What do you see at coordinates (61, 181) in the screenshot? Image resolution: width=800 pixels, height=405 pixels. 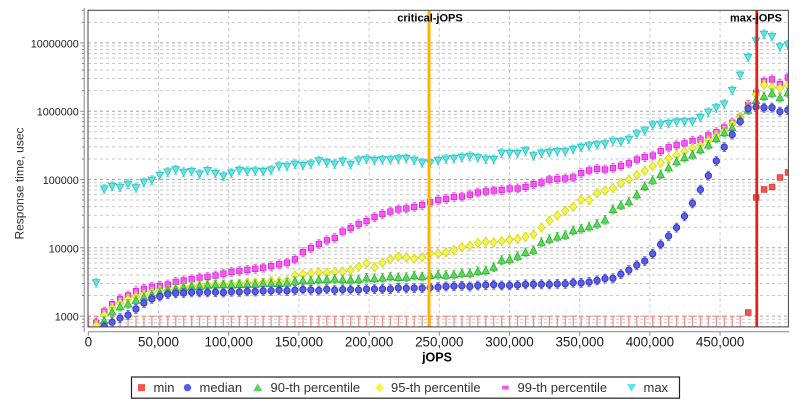 I see `svg-text: 100000` at bounding box center [61, 181].